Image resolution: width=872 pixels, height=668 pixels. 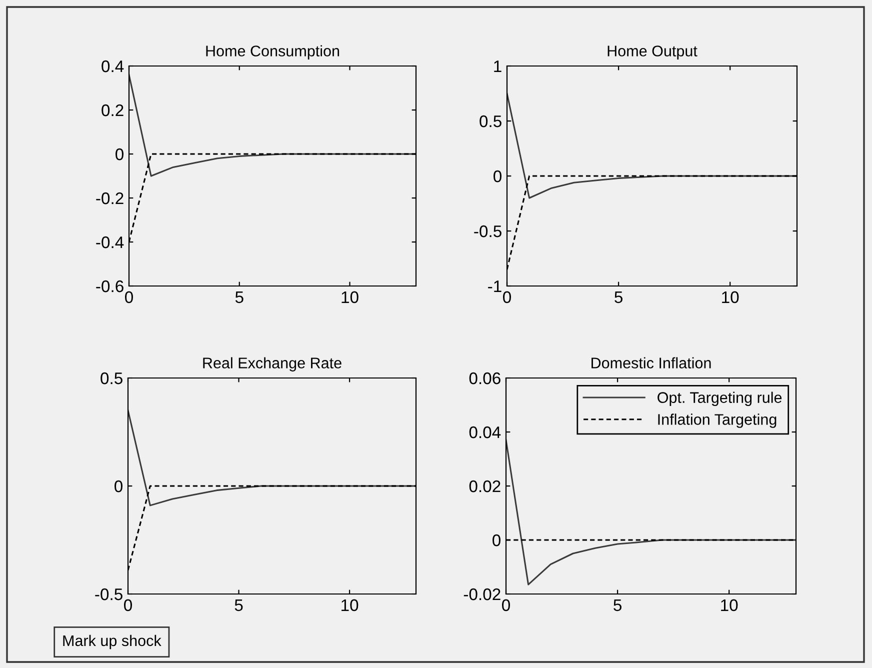 What do you see at coordinates (110, 286) in the screenshot?
I see `y-tick-label: -0.6` at bounding box center [110, 286].